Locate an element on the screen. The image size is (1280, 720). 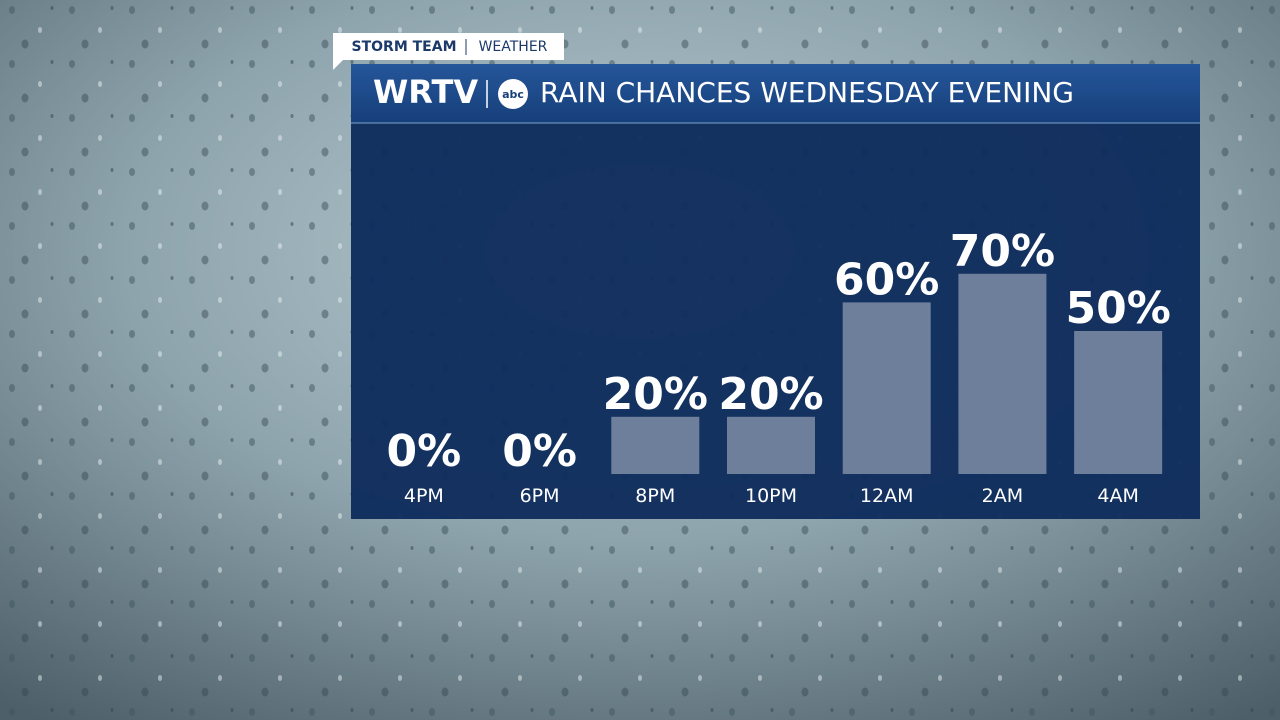
header is located at coordinates (775, 93).